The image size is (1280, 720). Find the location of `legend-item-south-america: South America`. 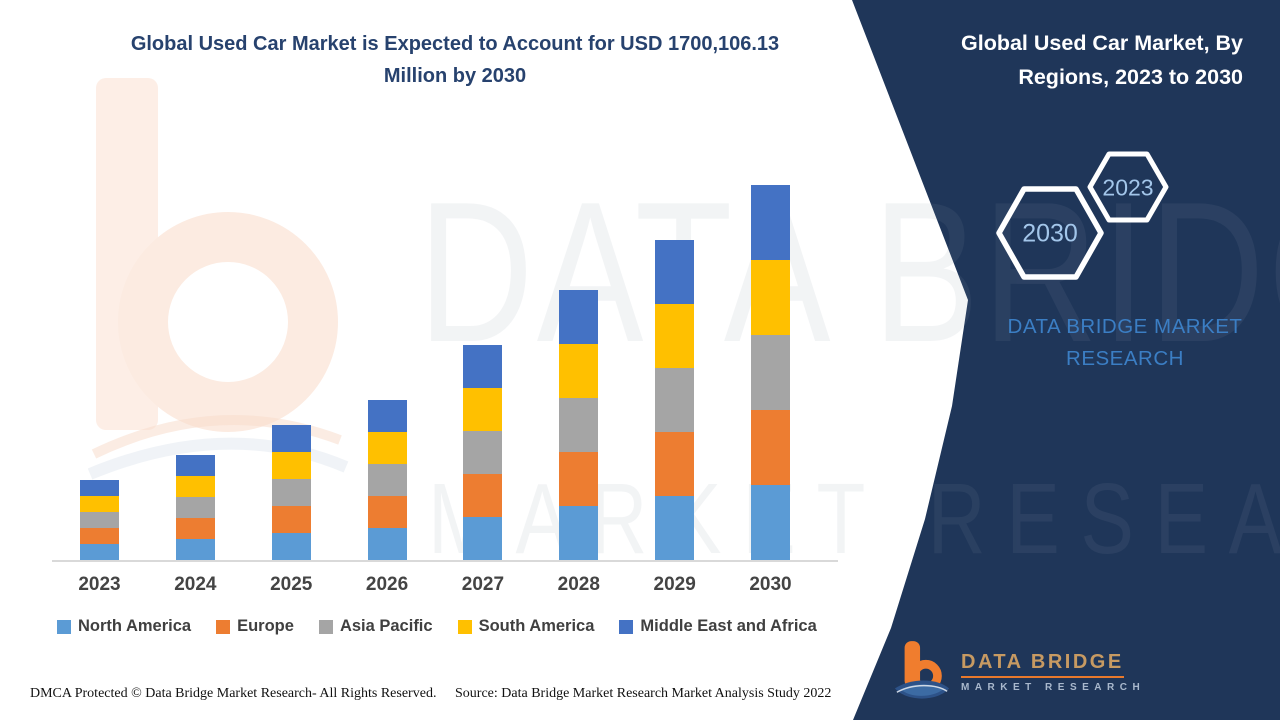

legend-item-south-america: South America is located at coordinates (526, 626).